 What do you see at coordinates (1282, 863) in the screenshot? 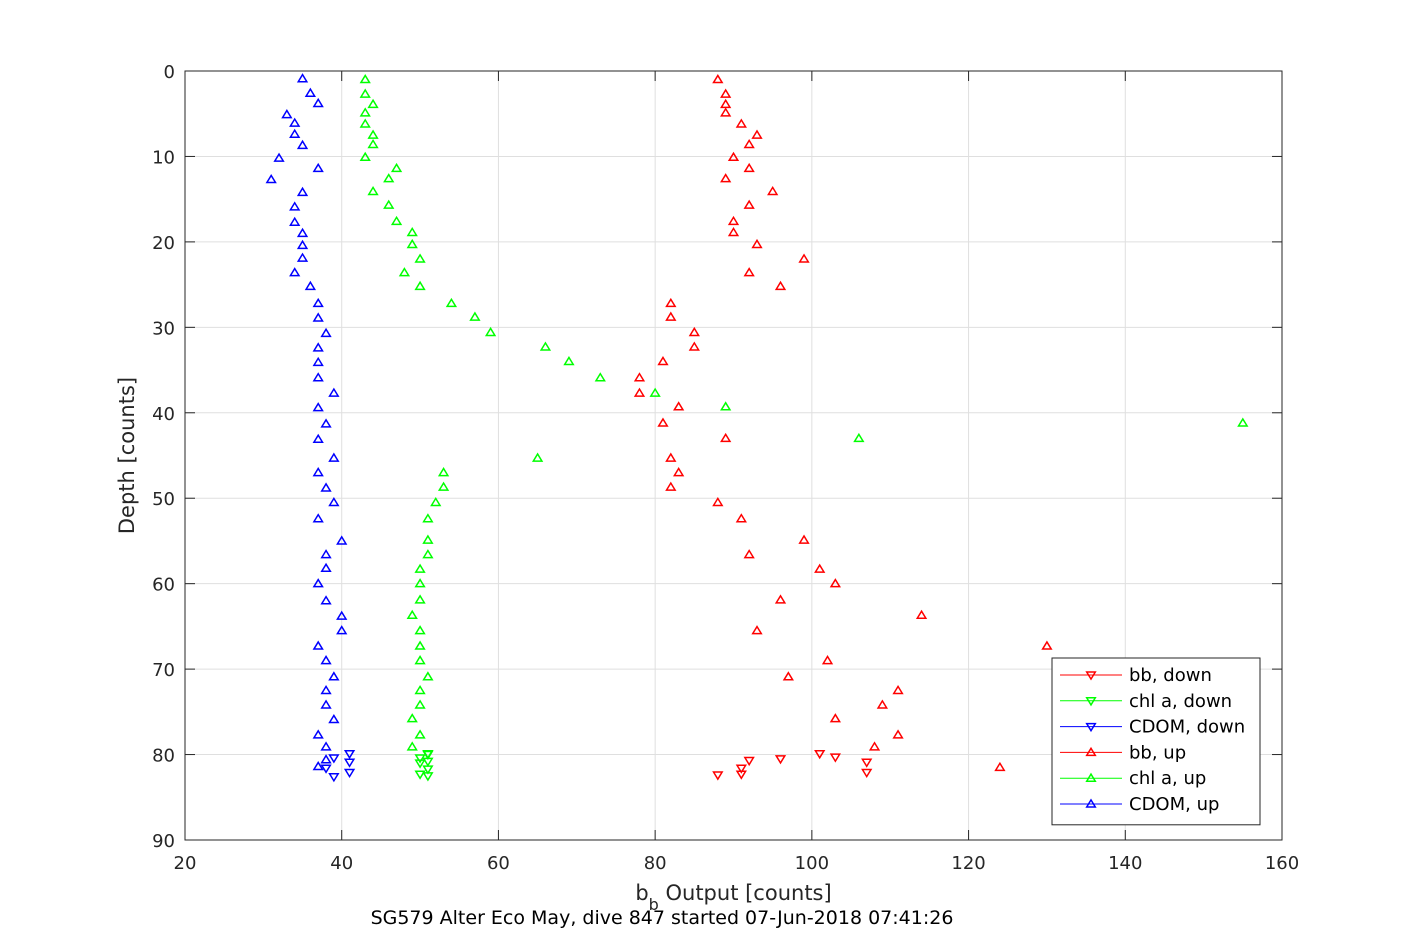
I see `x-tick-label: 160` at bounding box center [1282, 863].